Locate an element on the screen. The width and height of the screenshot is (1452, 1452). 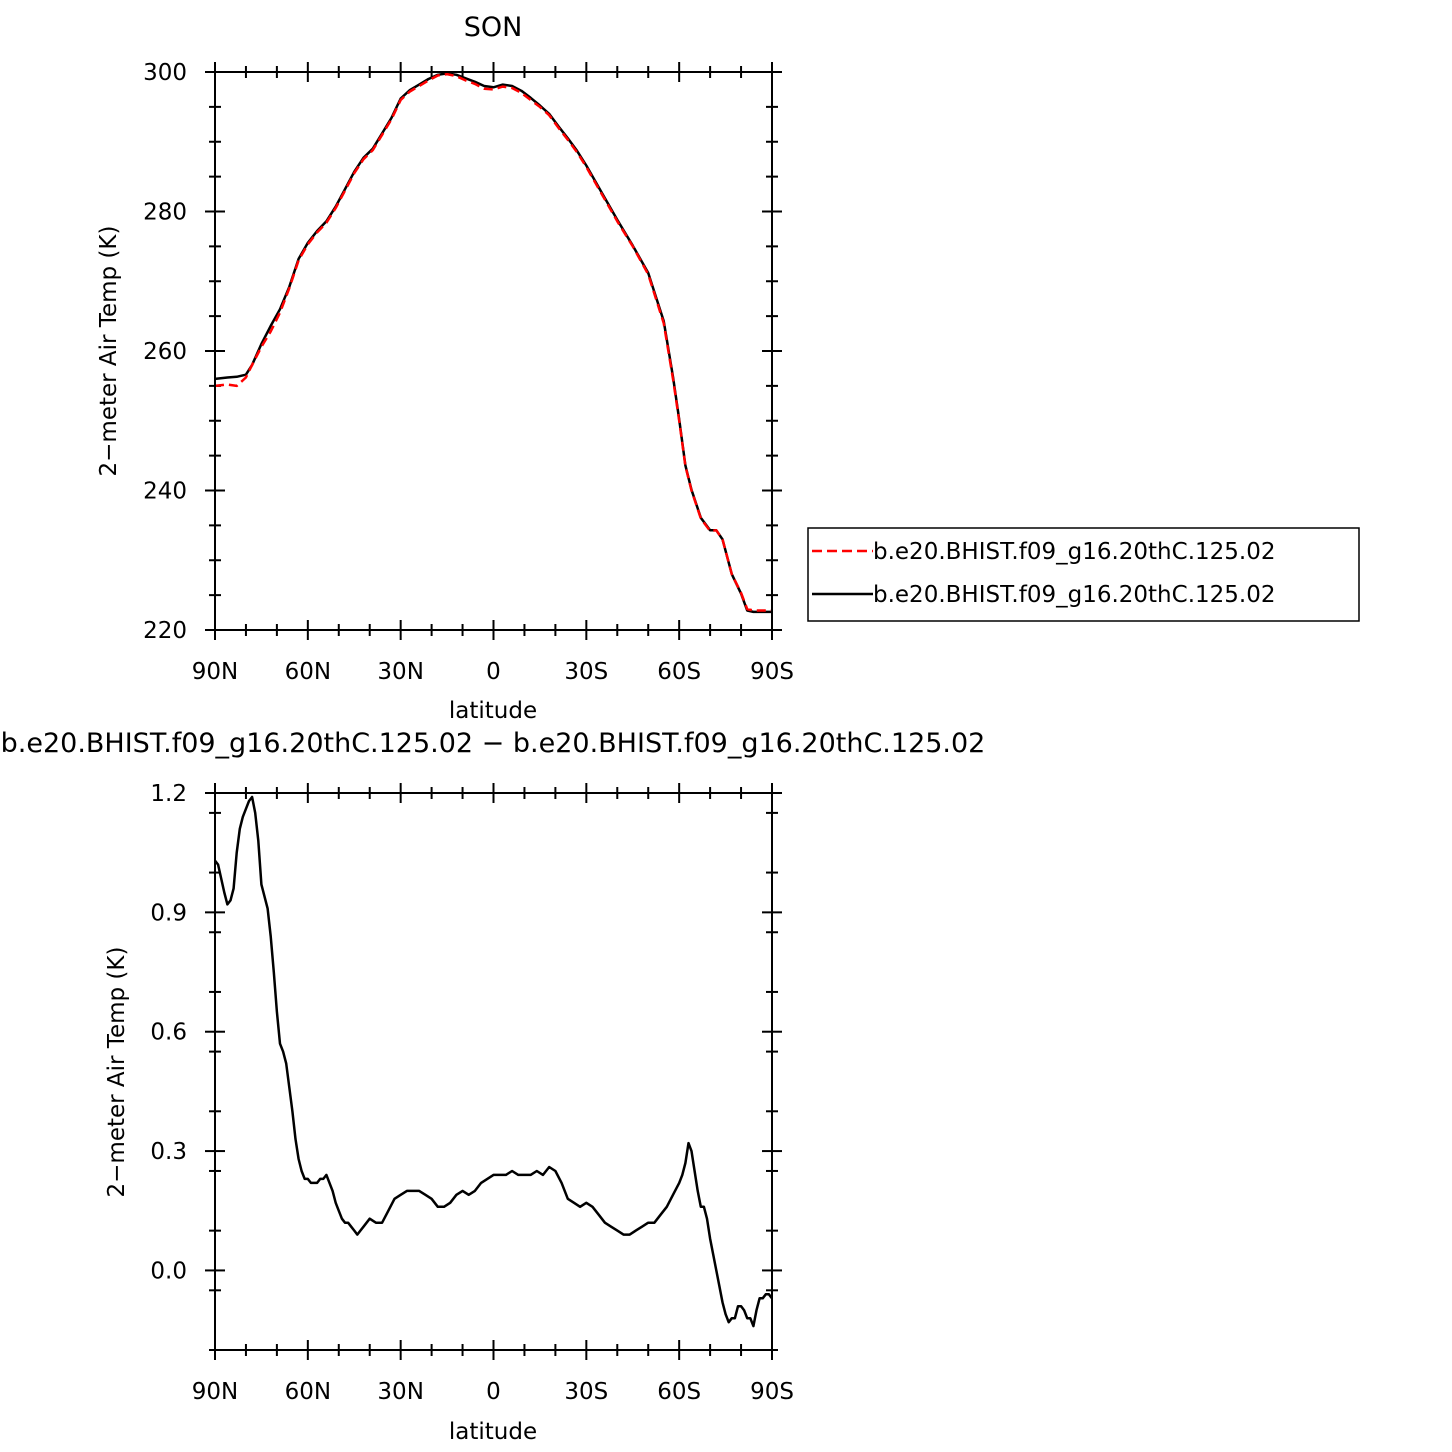
top-plot-frame is located at coordinates (493, 351).